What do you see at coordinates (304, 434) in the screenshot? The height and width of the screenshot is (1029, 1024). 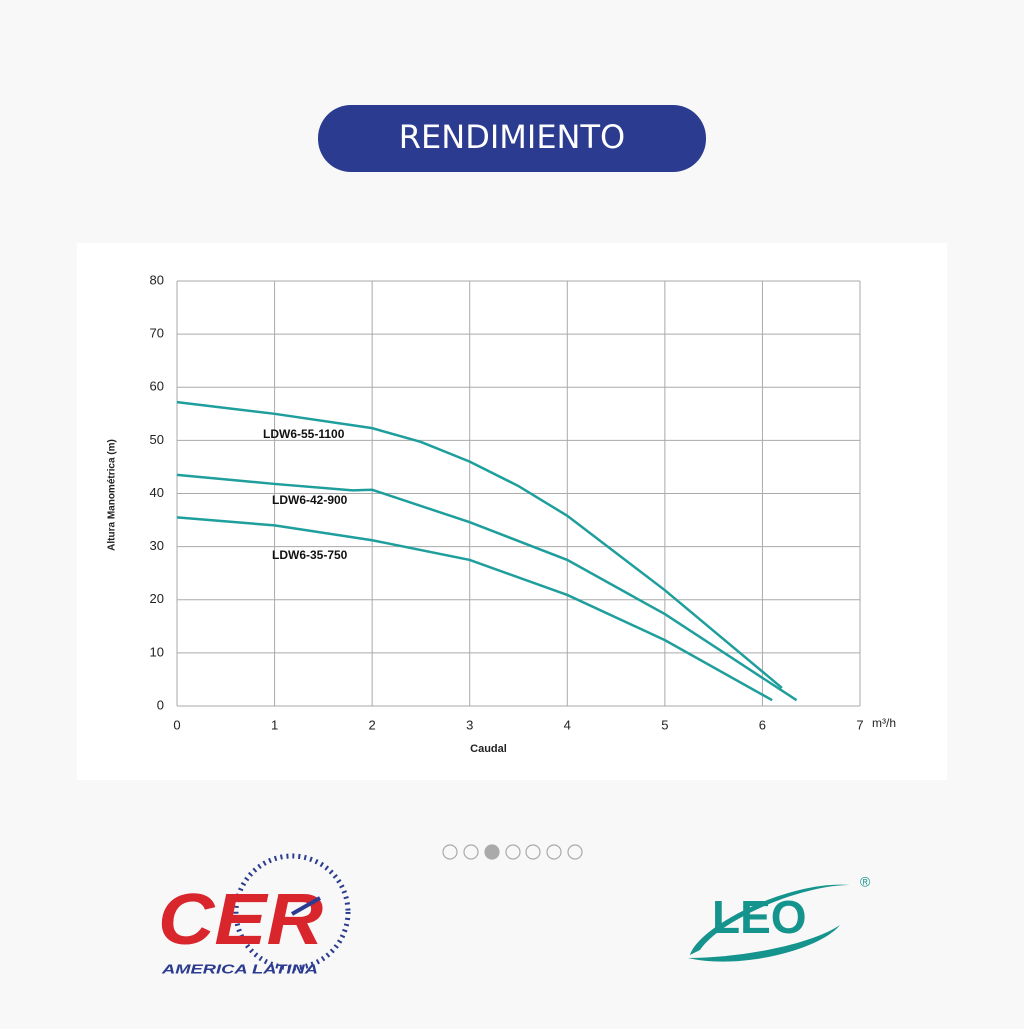 I see `series-label: LDW6-55-1100` at bounding box center [304, 434].